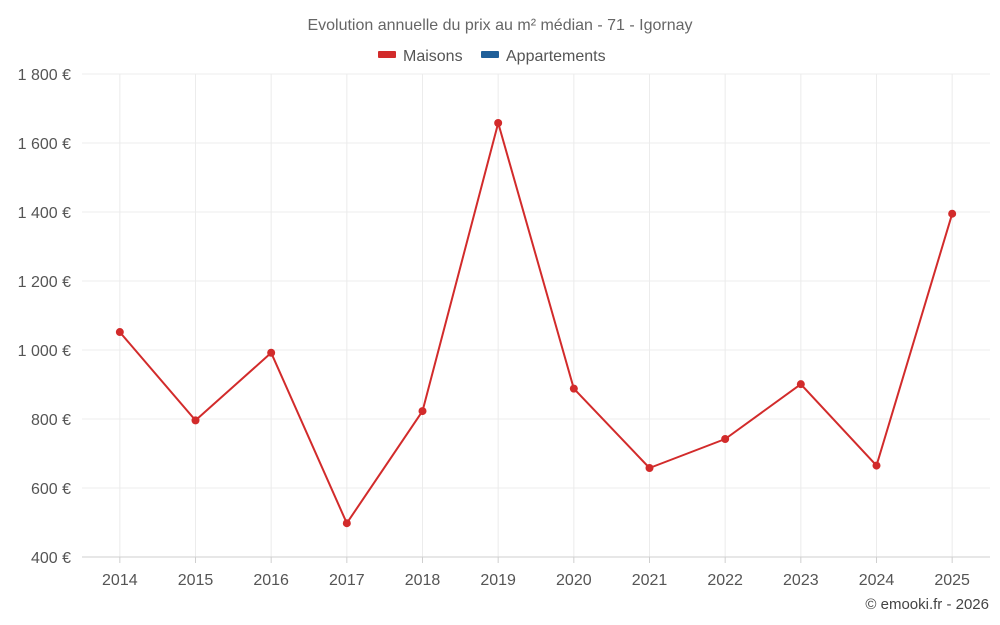 This screenshot has height=625, width=1000. I want to click on y-tick-label: 1 200 €, so click(44, 282).